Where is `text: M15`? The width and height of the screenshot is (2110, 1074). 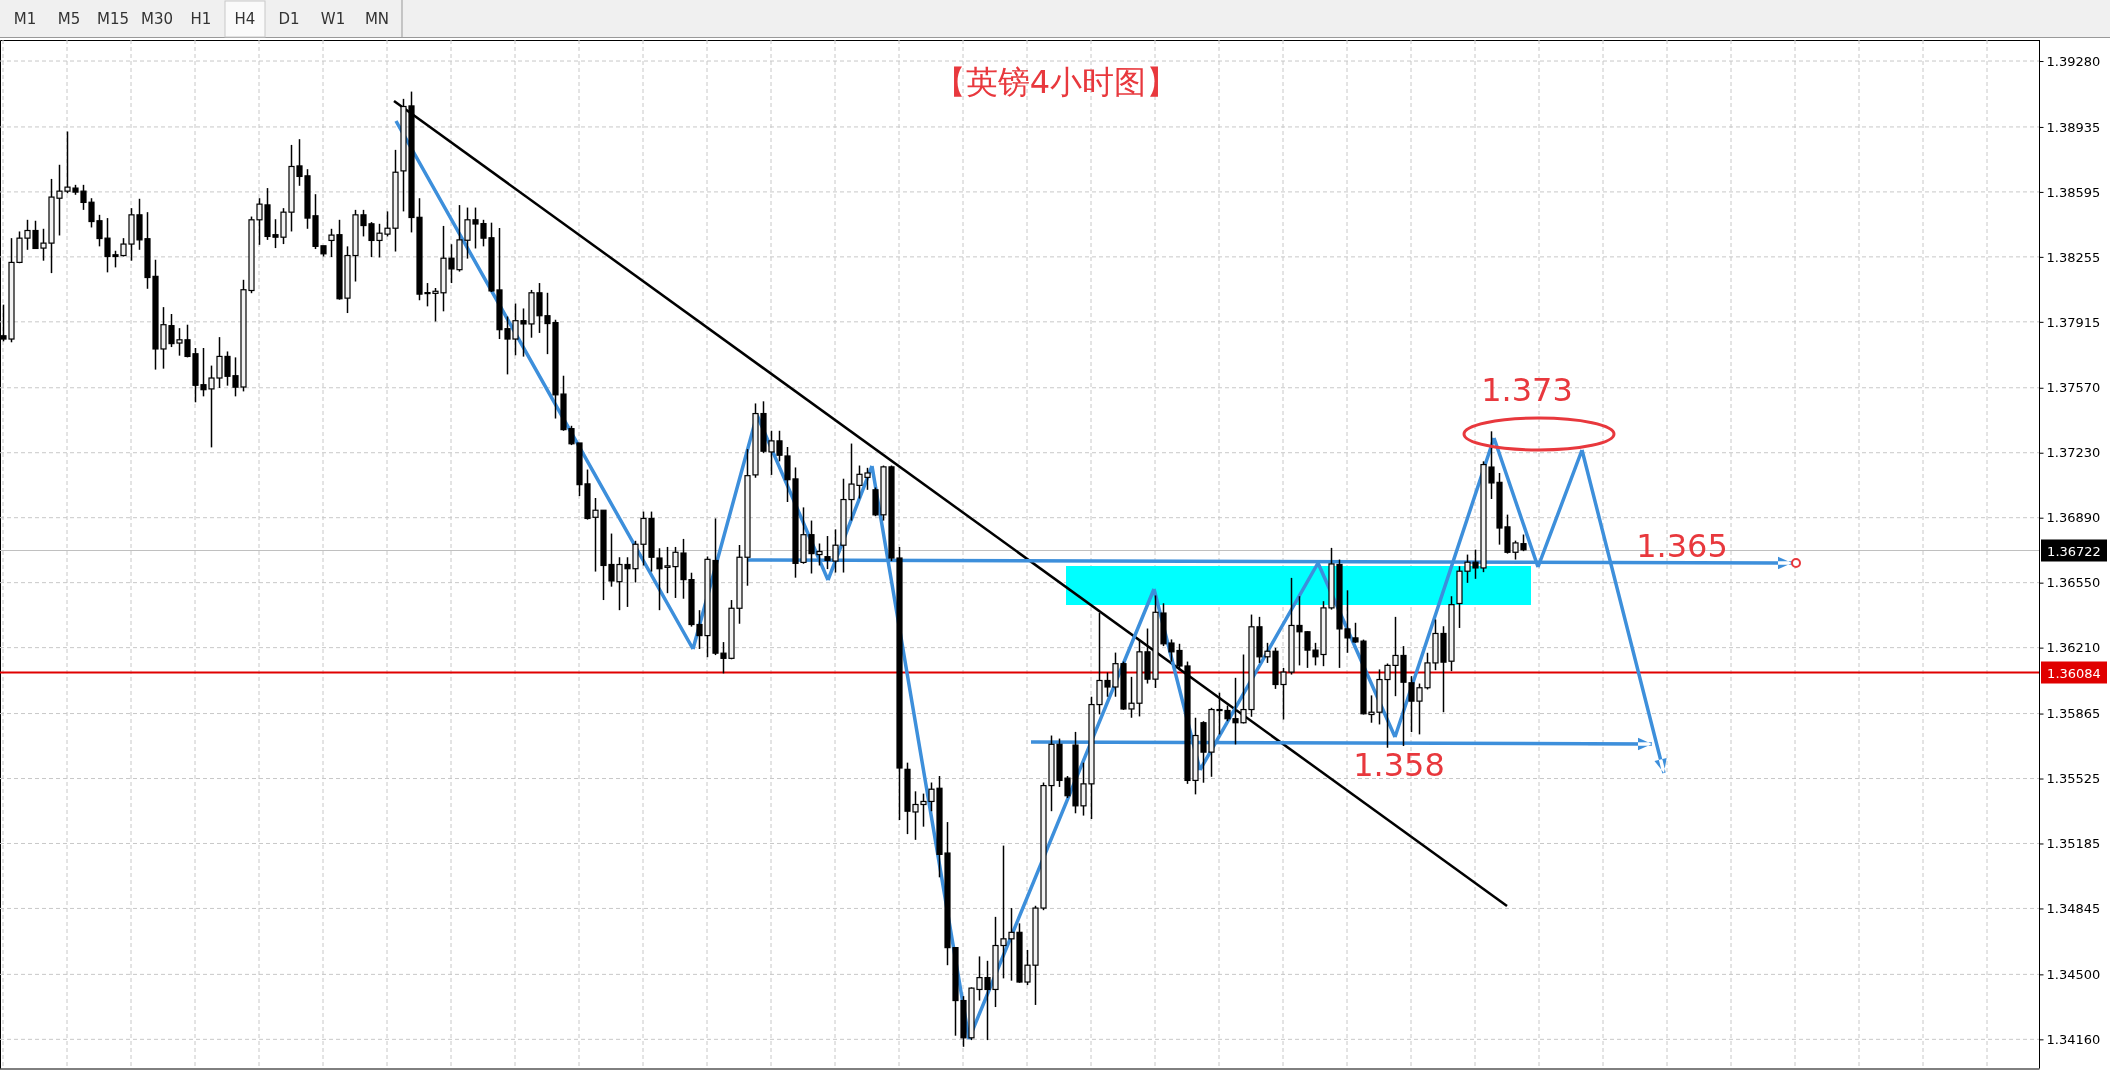 text: M15 is located at coordinates (113, 19).